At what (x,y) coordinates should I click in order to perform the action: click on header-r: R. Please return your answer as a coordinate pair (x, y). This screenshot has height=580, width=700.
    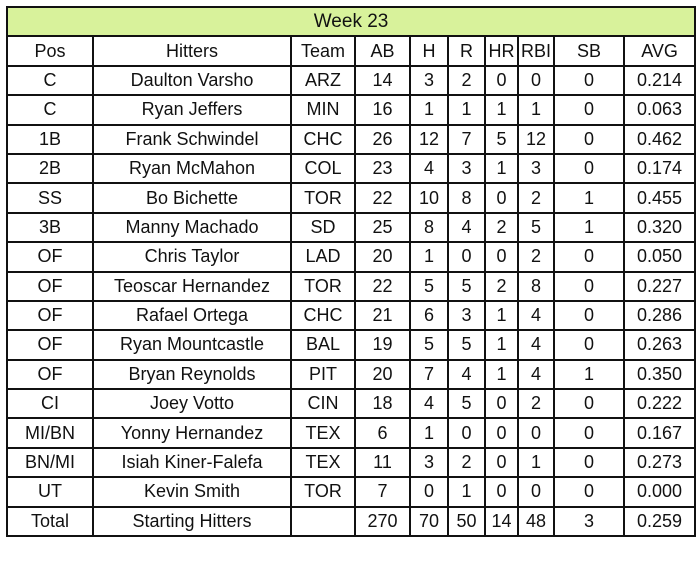
    Looking at the image, I should click on (466, 51).